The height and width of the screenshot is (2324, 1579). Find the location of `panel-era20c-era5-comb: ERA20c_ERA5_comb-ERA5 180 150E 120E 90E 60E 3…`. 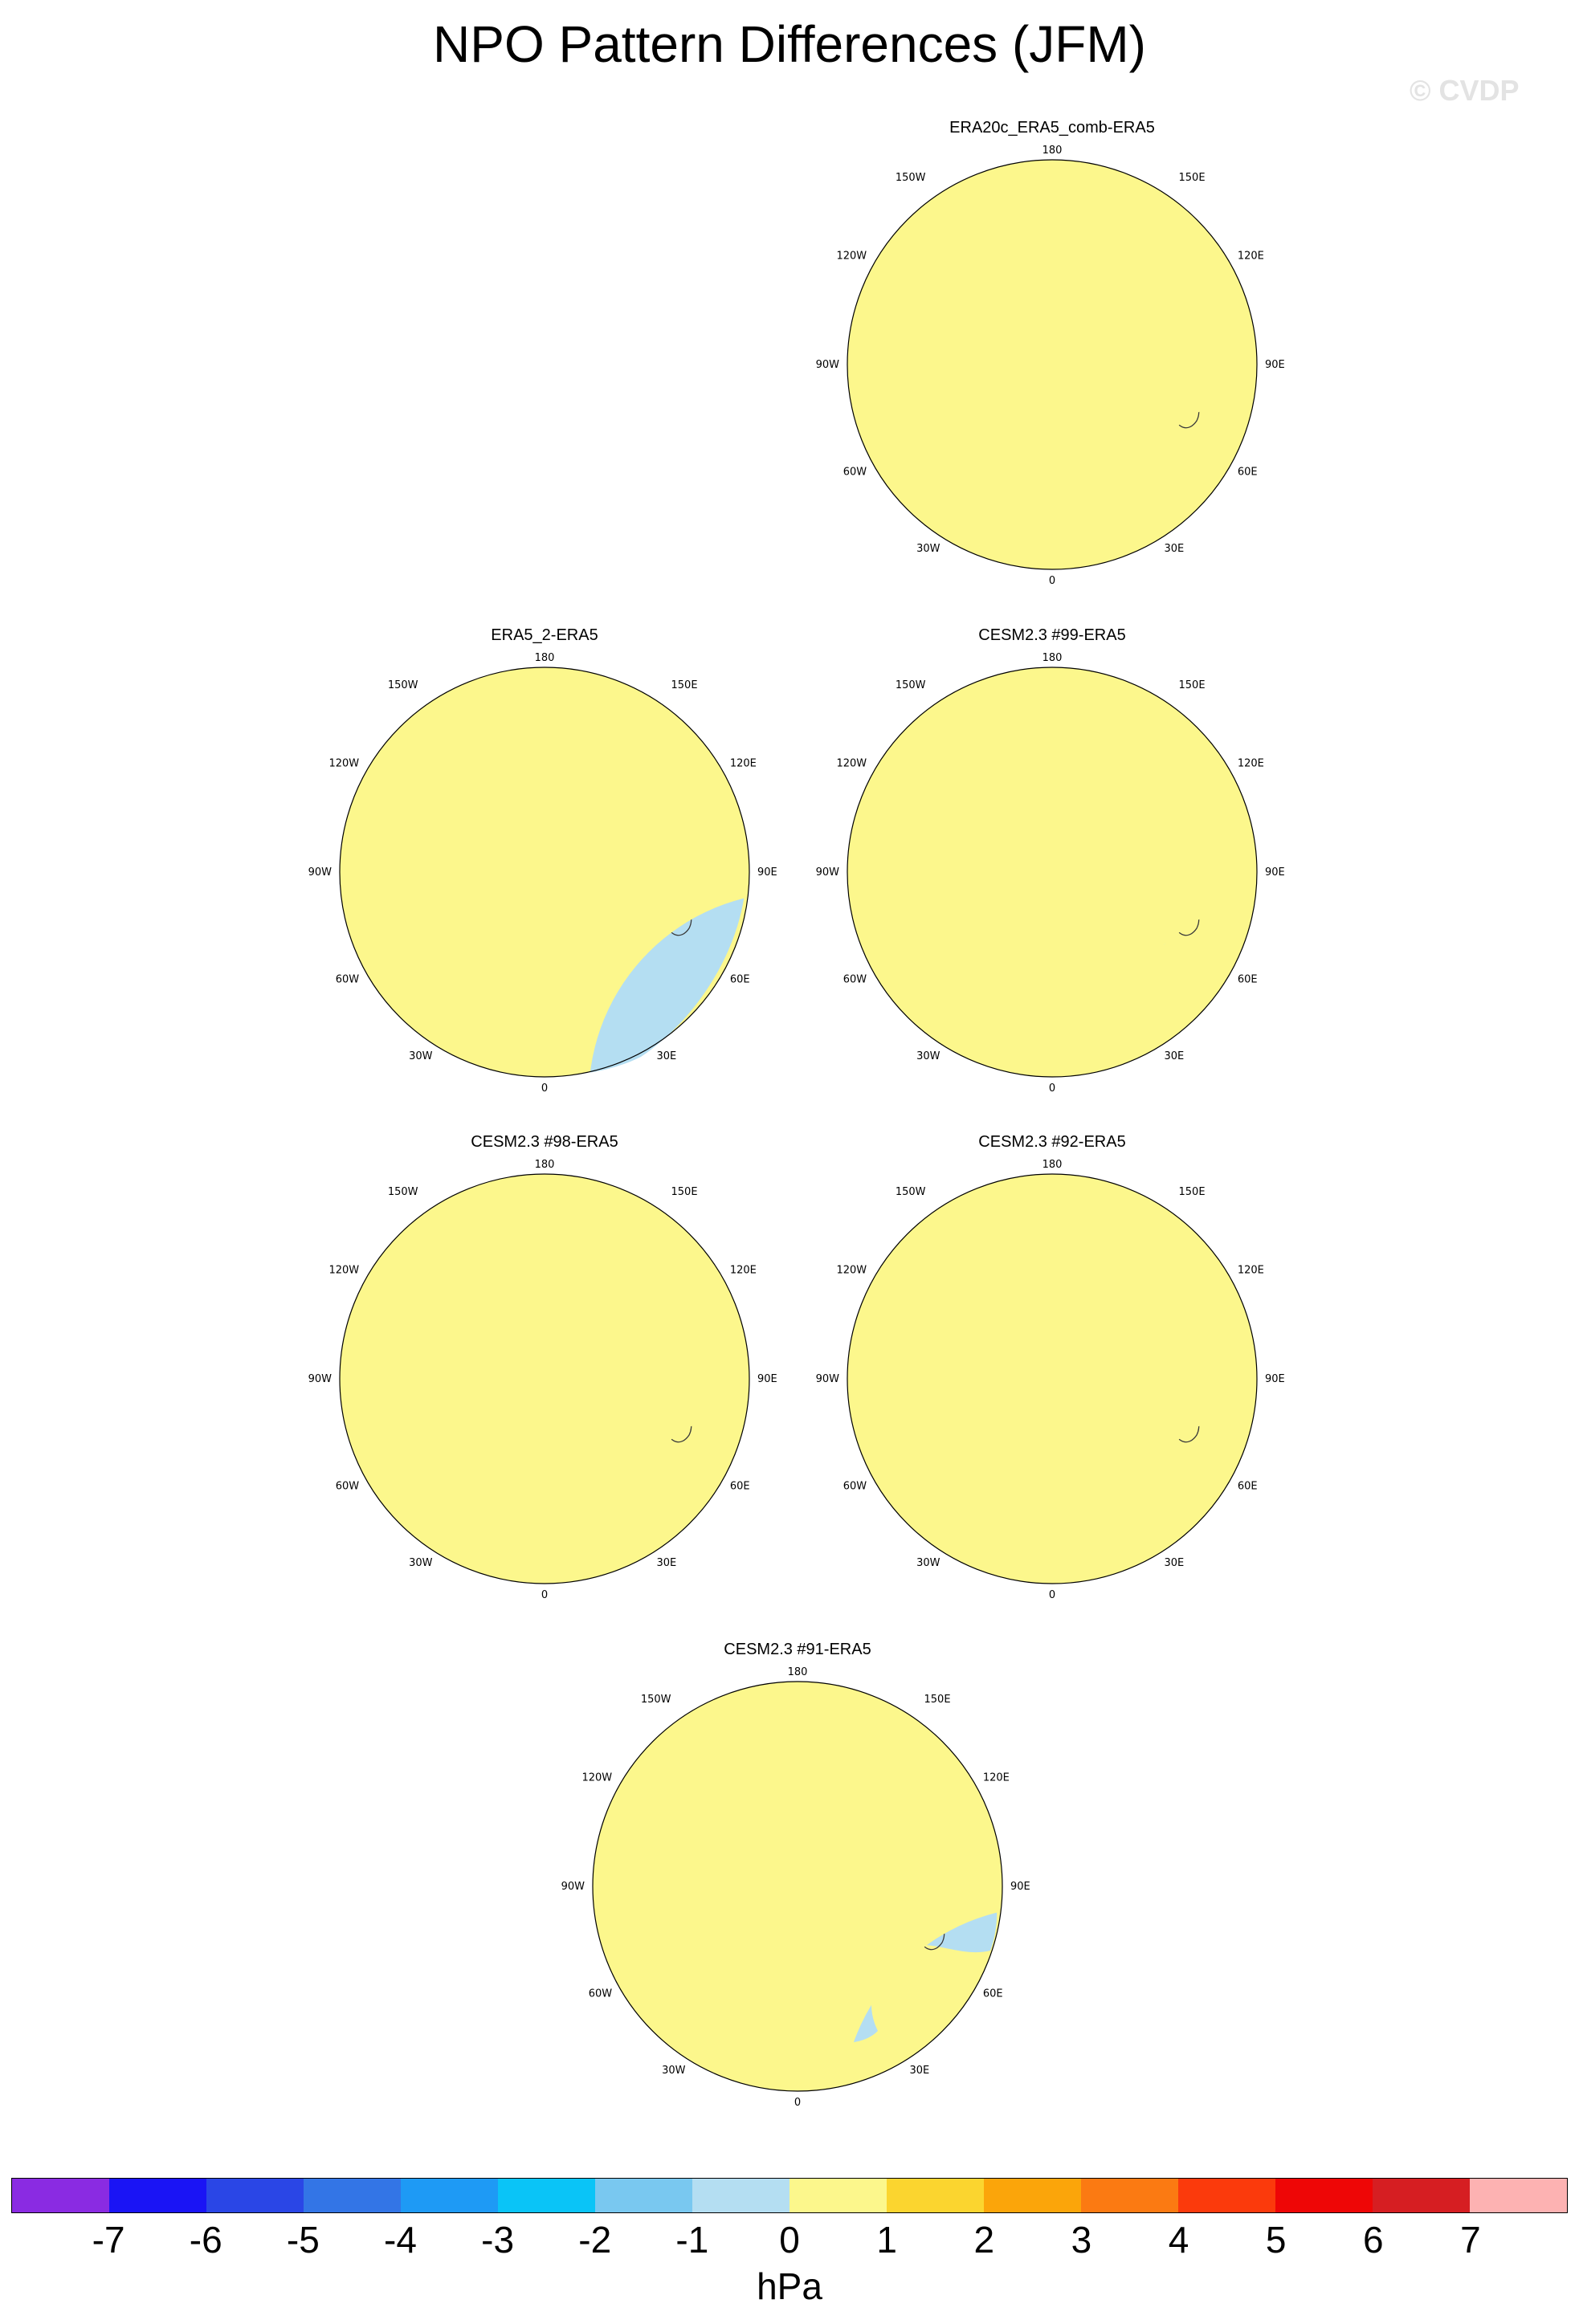

panel-era20c-era5-comb: ERA20c_ERA5_comb-ERA5 180 150E 120E 90E 60E 3… is located at coordinates (1052, 364).